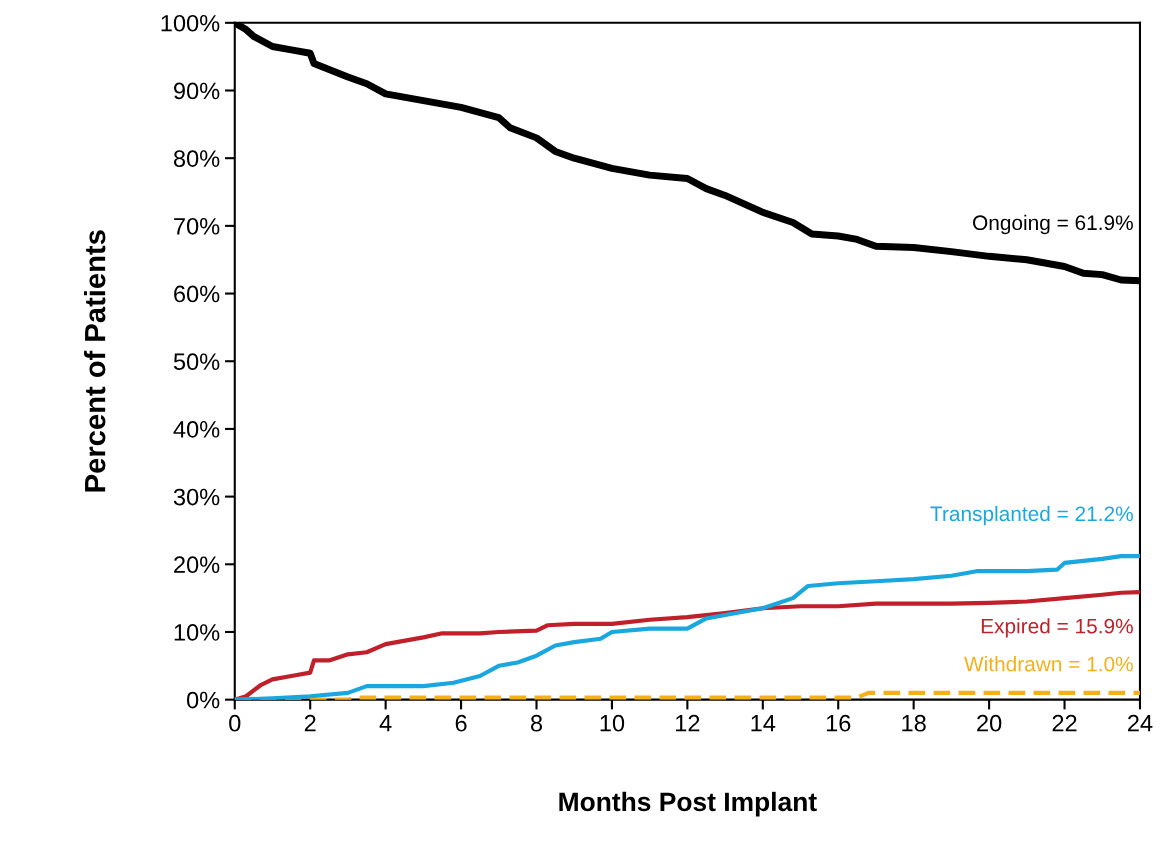 The height and width of the screenshot is (845, 1168). What do you see at coordinates (1048, 664) in the screenshot?
I see `annotation: Withdrawn = 1.0%` at bounding box center [1048, 664].